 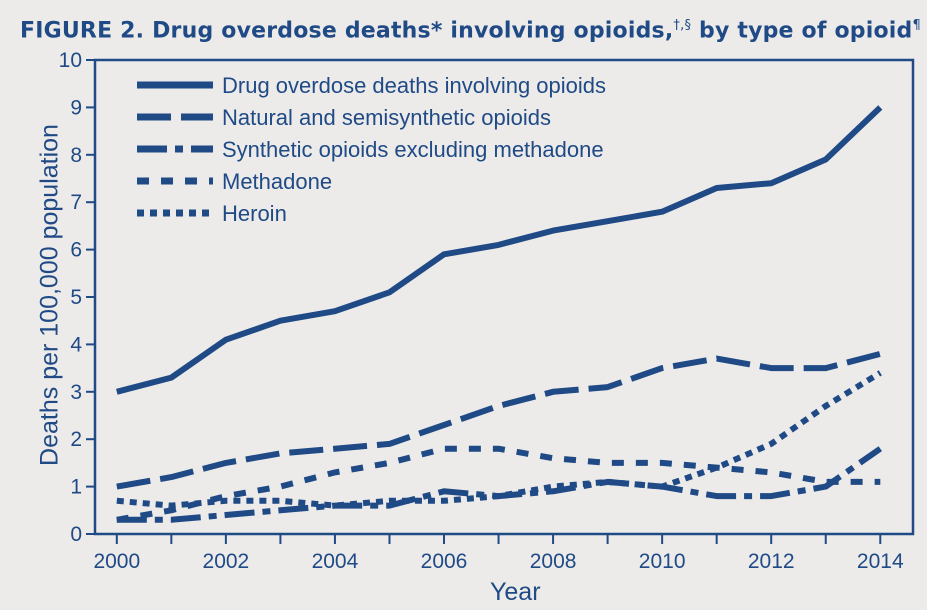 I want to click on legend-label-4: Methadone, so click(x=277, y=181).